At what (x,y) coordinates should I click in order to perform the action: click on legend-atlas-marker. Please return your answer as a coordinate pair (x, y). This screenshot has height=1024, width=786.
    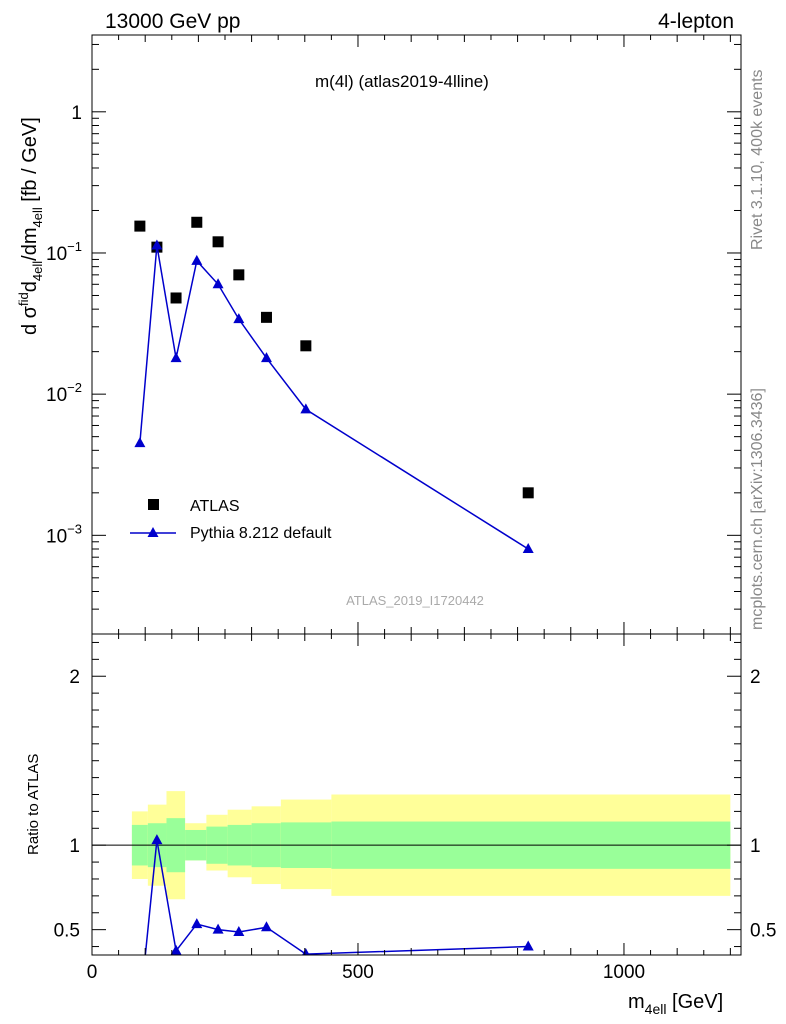
    Looking at the image, I should click on (153, 504).